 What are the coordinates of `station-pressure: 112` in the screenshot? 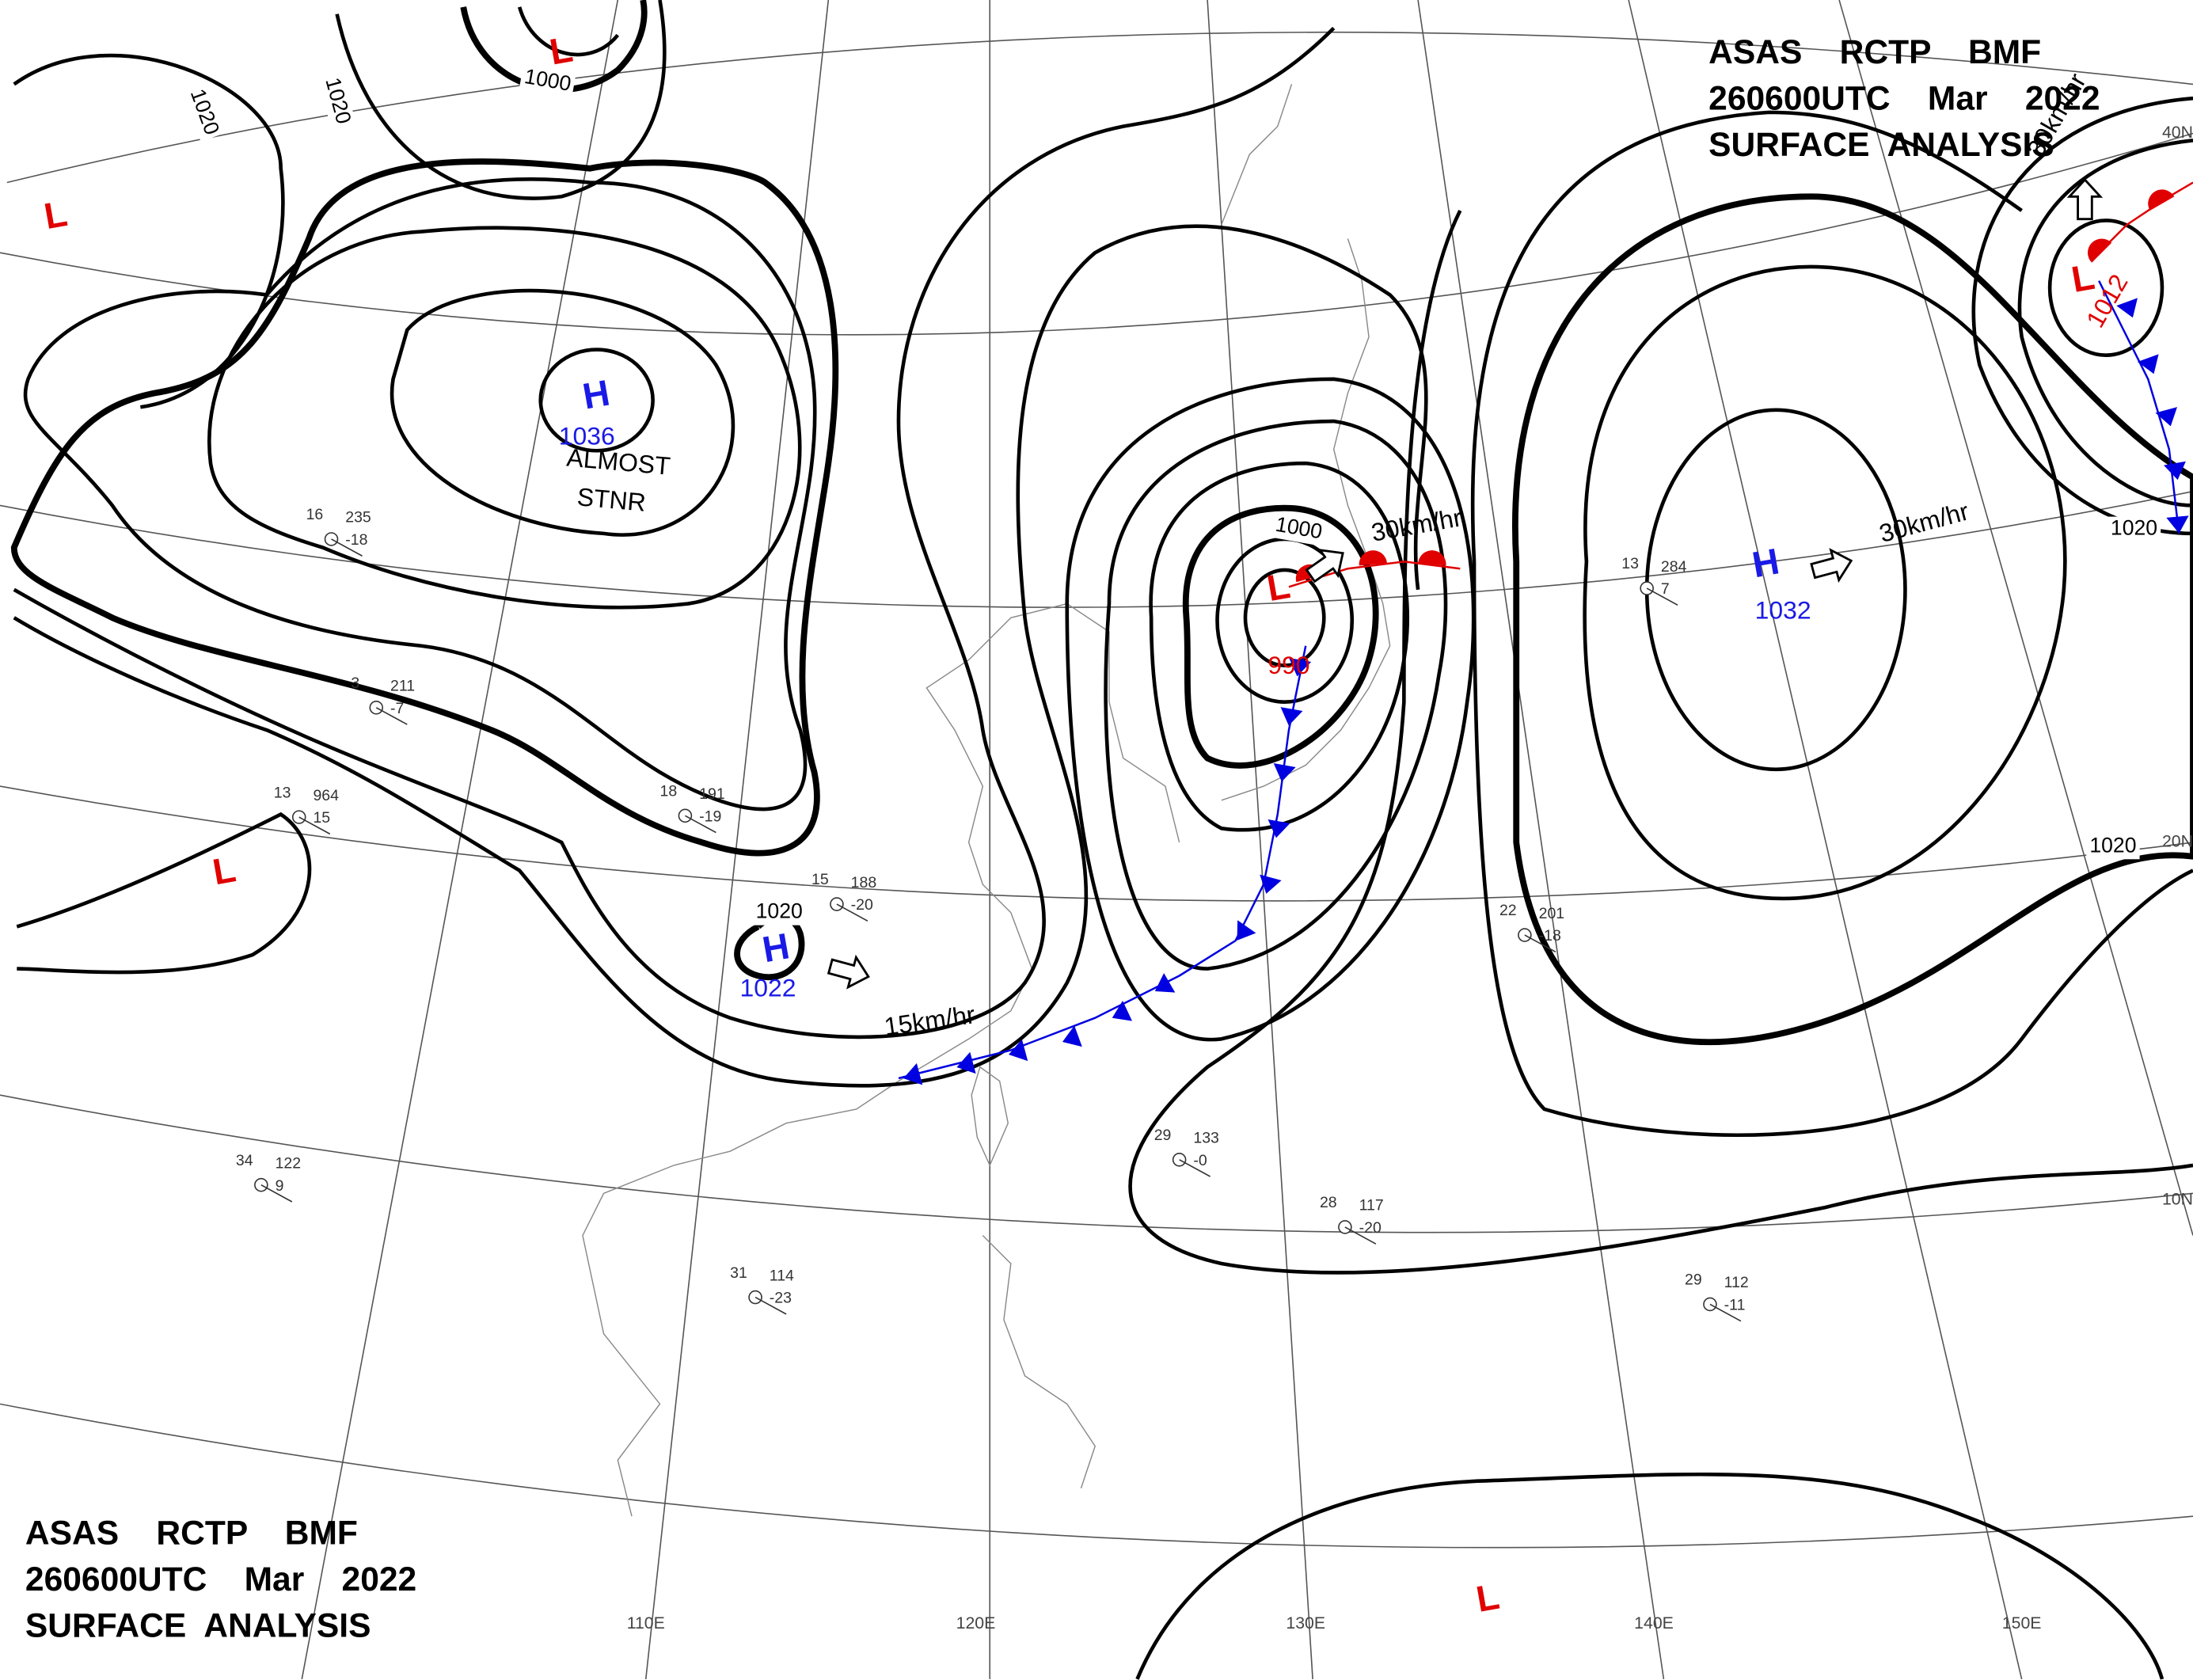 It's located at (1737, 1282).